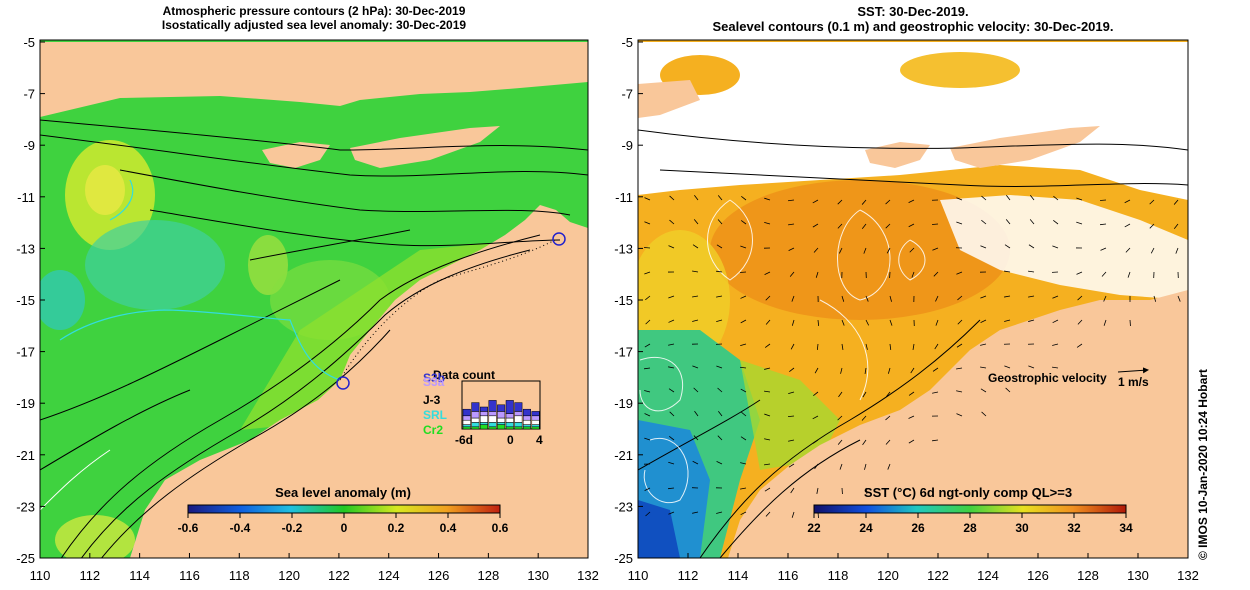 The image size is (1250, 590). Describe the element at coordinates (25, 300) in the screenshot. I see `left-y-tick-label: -15` at that location.